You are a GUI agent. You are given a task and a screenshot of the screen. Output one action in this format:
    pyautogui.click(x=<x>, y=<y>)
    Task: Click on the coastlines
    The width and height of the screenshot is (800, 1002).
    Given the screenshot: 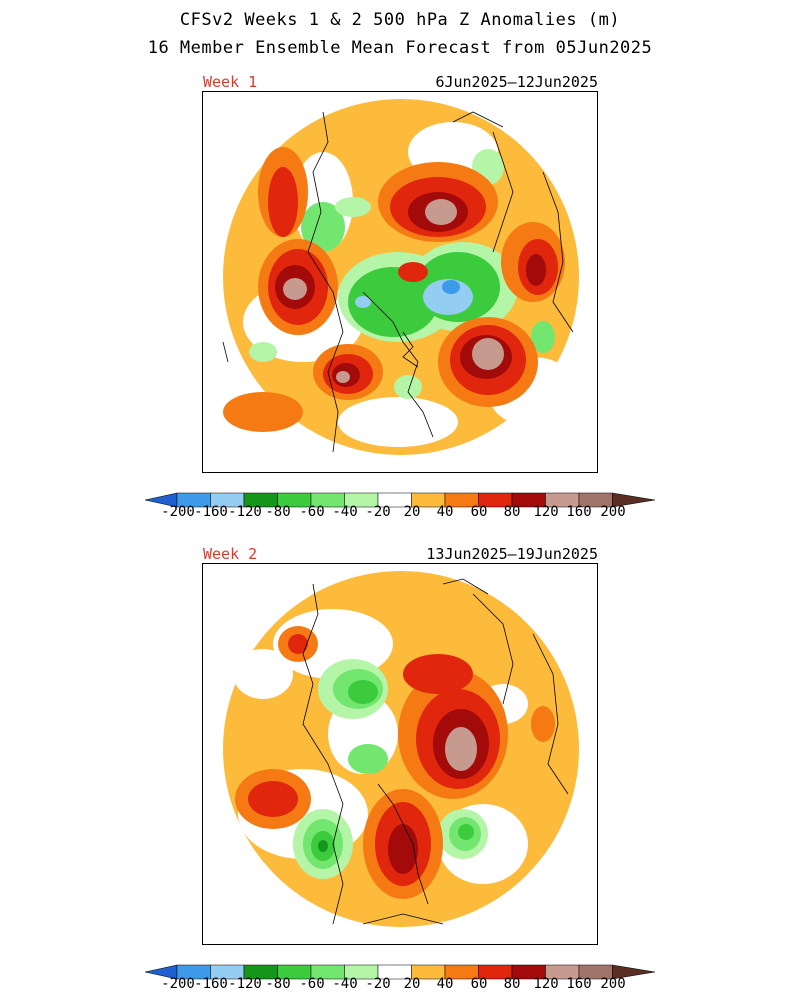 What is the action you would take?
    pyautogui.click(x=435, y=751)
    